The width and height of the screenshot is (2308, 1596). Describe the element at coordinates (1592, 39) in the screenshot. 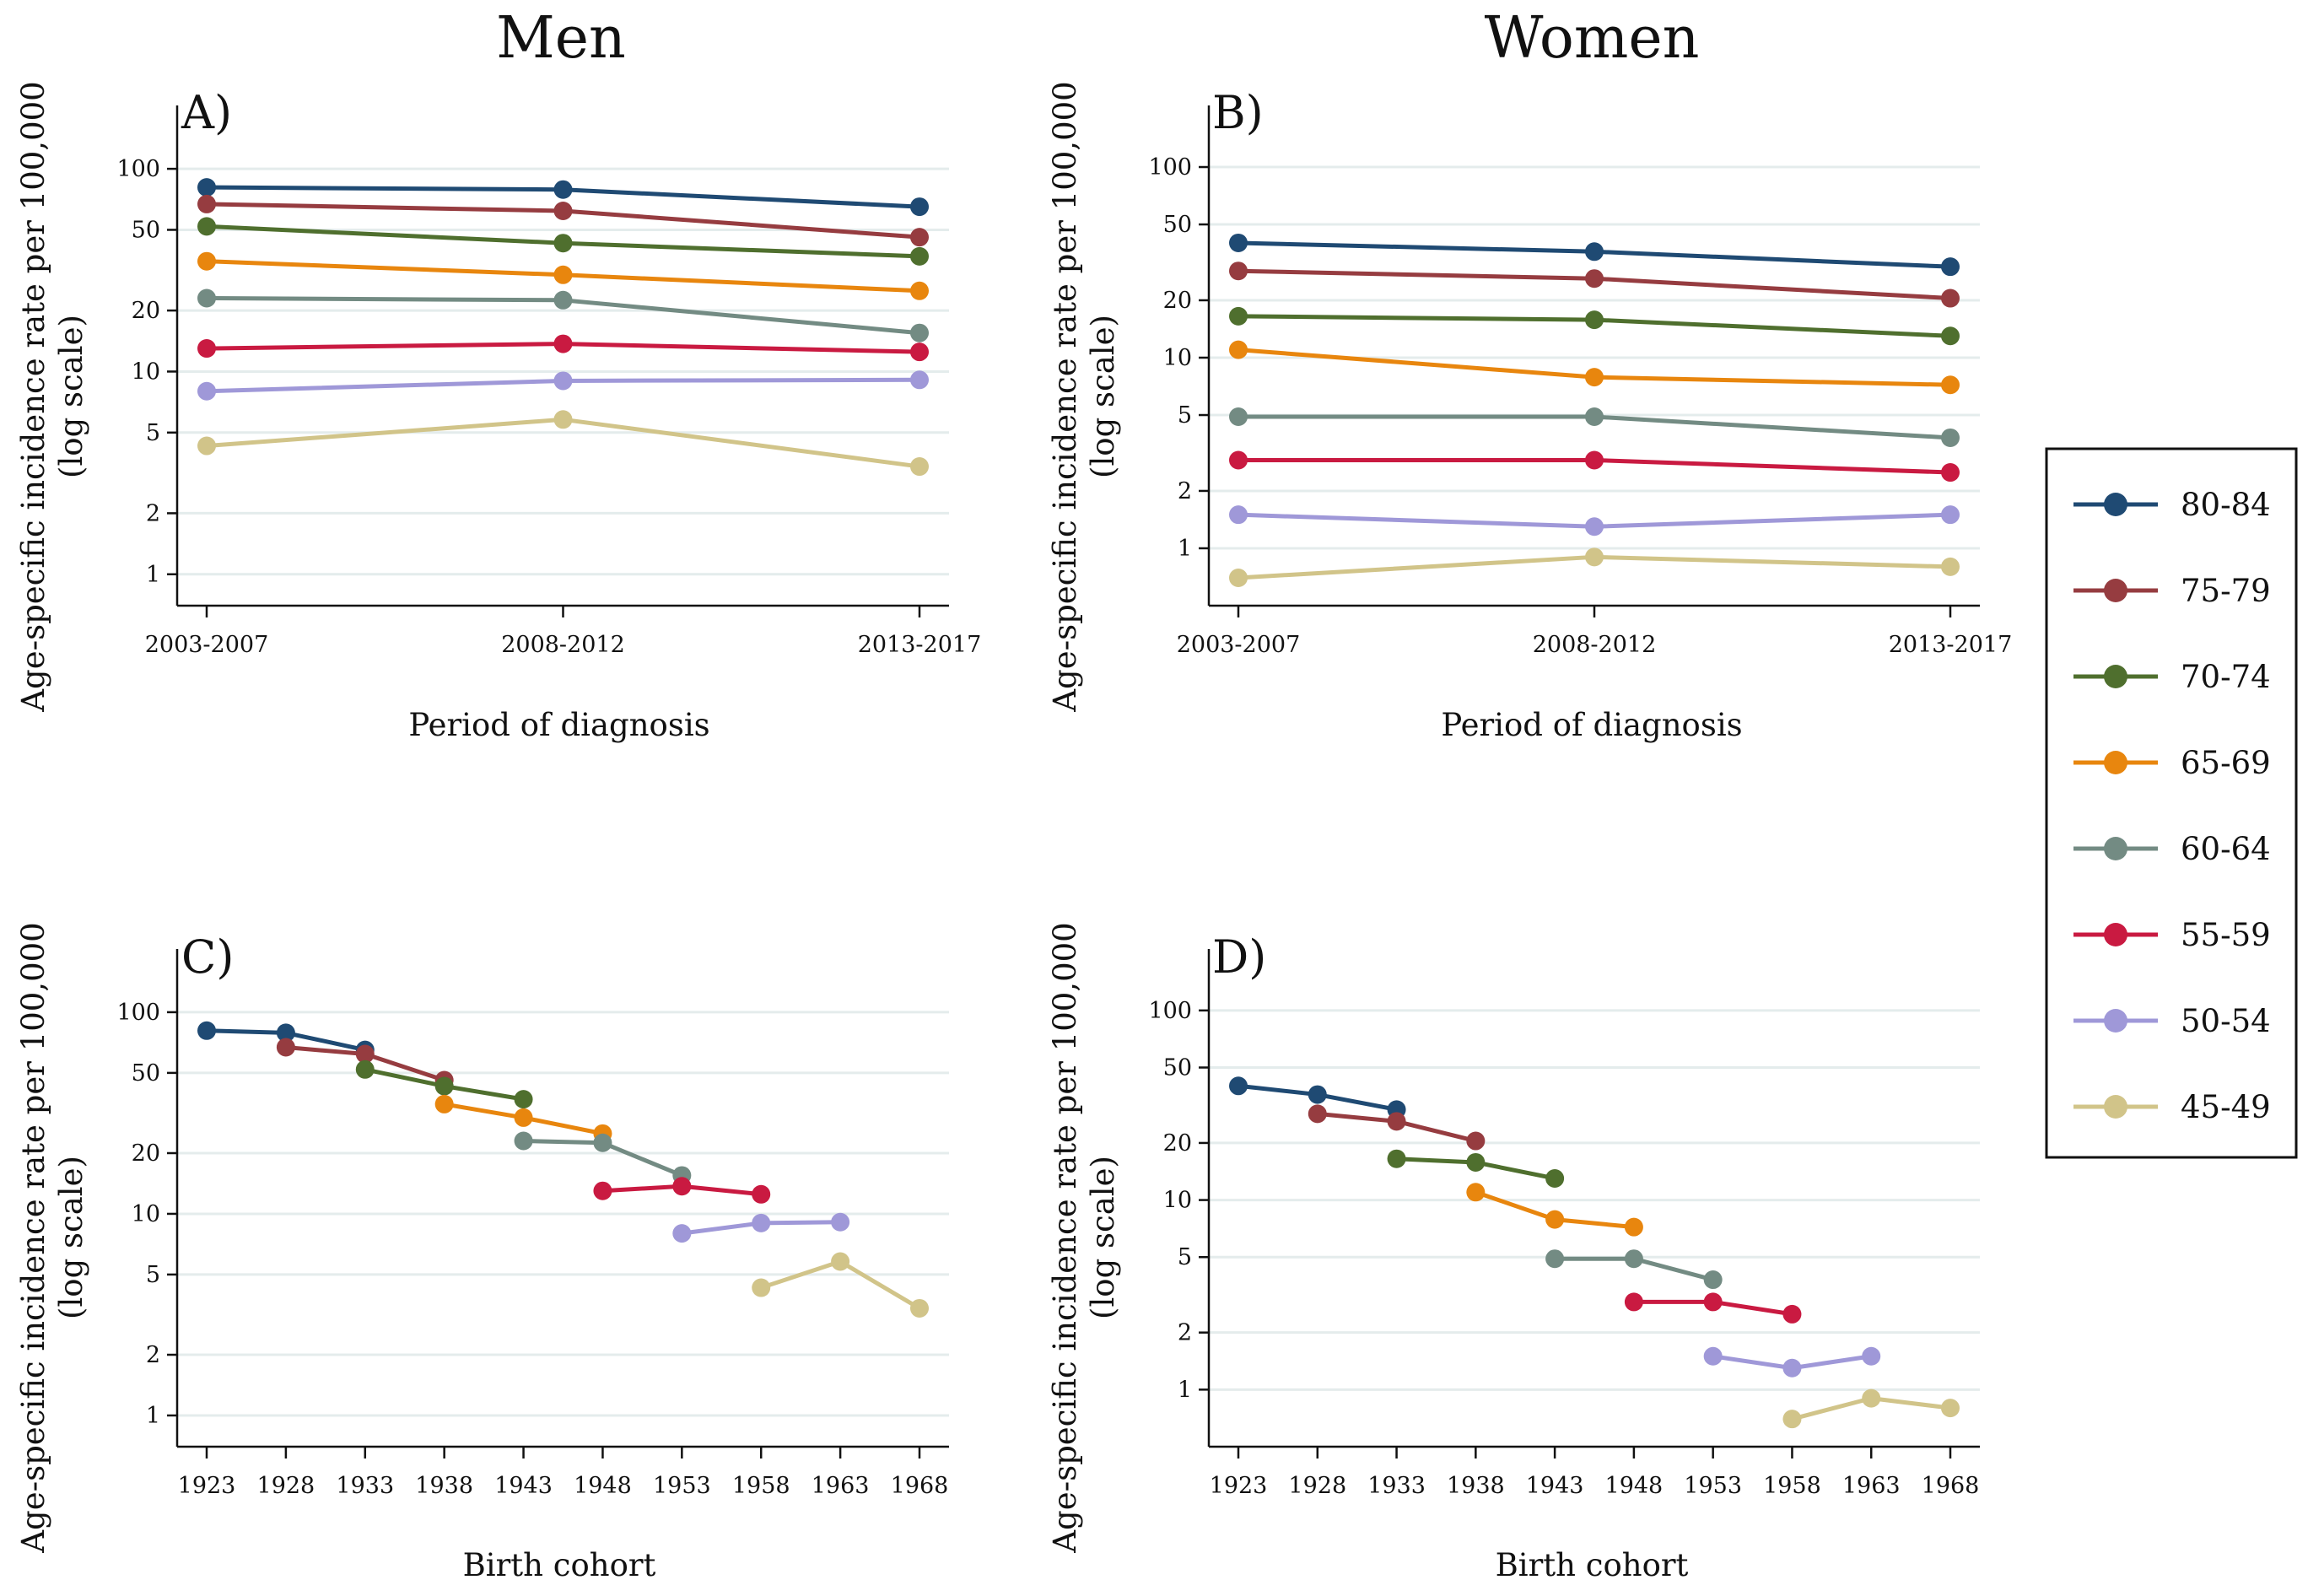

I see `column-title-women: Women` at that location.